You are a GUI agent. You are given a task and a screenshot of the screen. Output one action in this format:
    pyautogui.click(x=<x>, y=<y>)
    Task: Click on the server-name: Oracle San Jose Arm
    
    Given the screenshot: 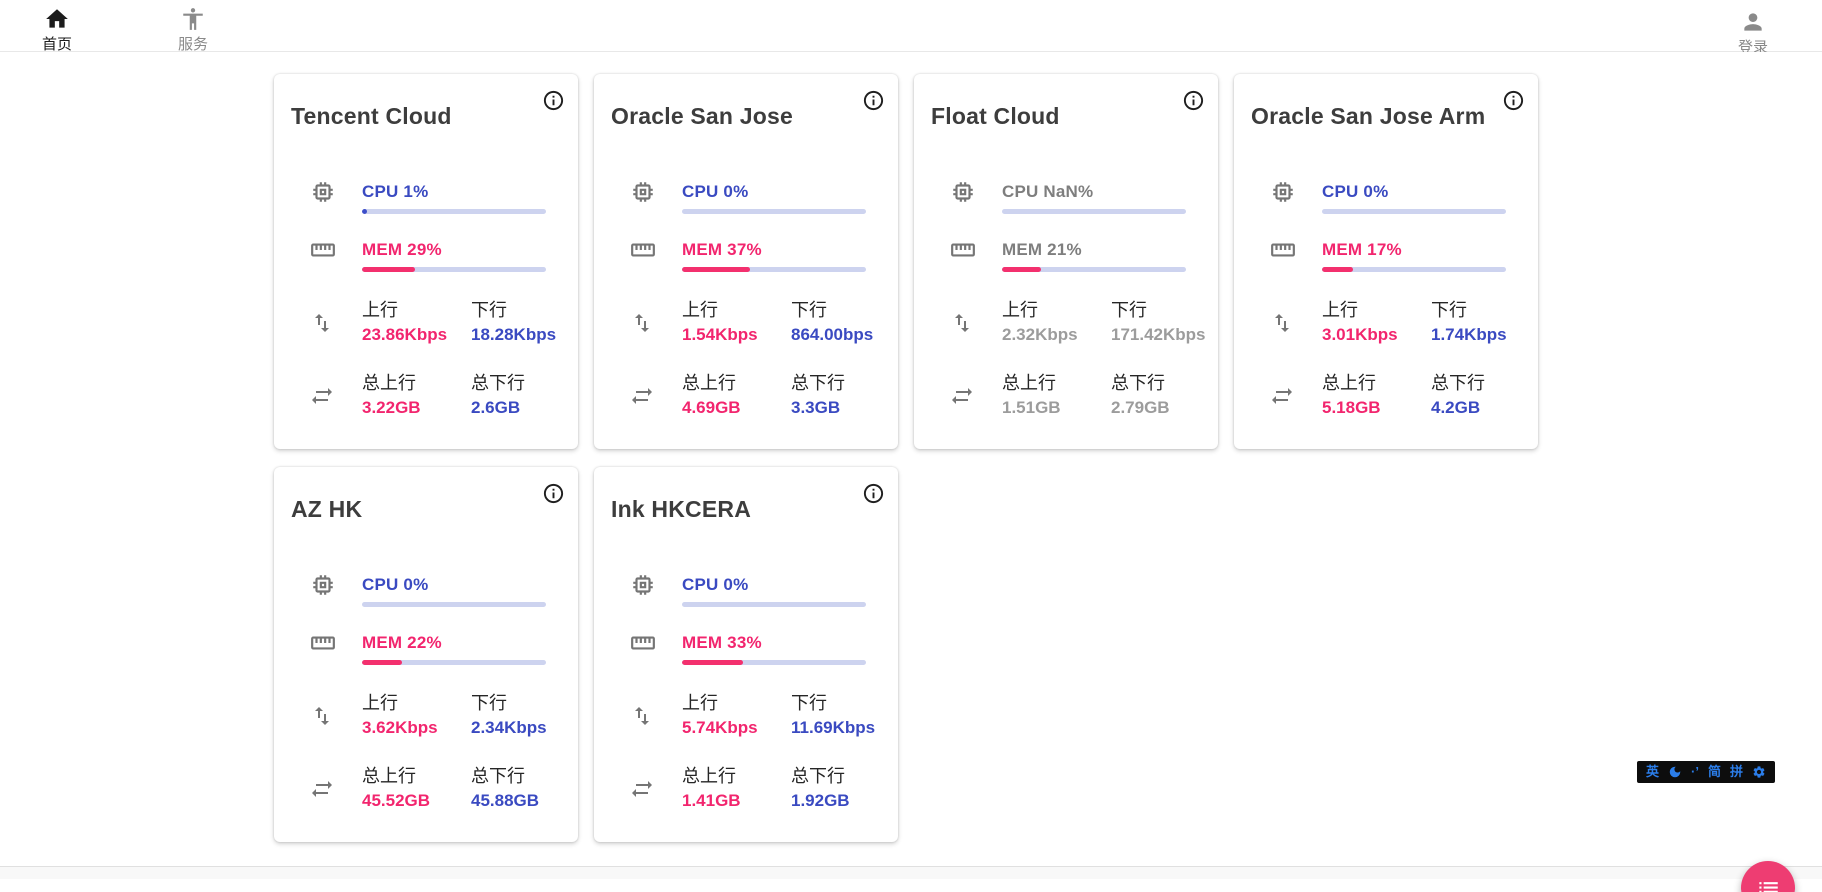 What is the action you would take?
    pyautogui.click(x=1368, y=116)
    